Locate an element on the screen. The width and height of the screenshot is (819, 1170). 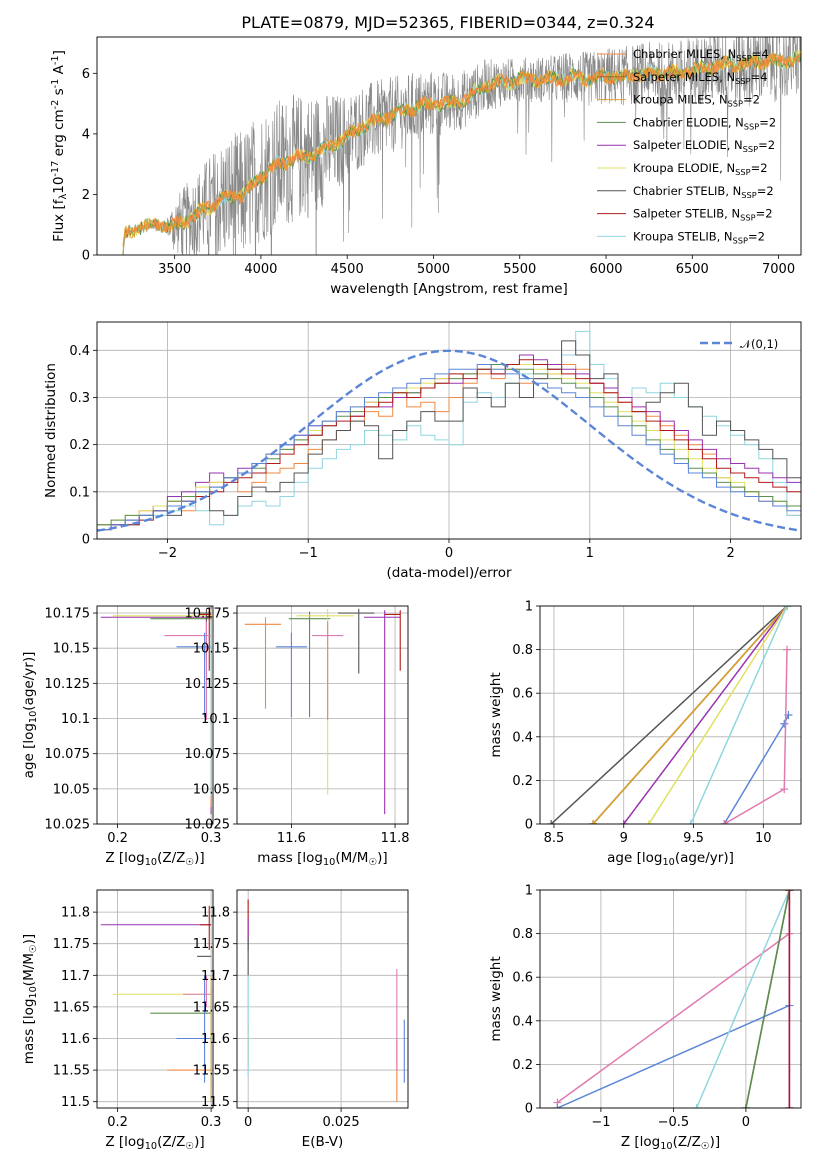
y-tick-label: 4 is located at coordinates (86, 134).